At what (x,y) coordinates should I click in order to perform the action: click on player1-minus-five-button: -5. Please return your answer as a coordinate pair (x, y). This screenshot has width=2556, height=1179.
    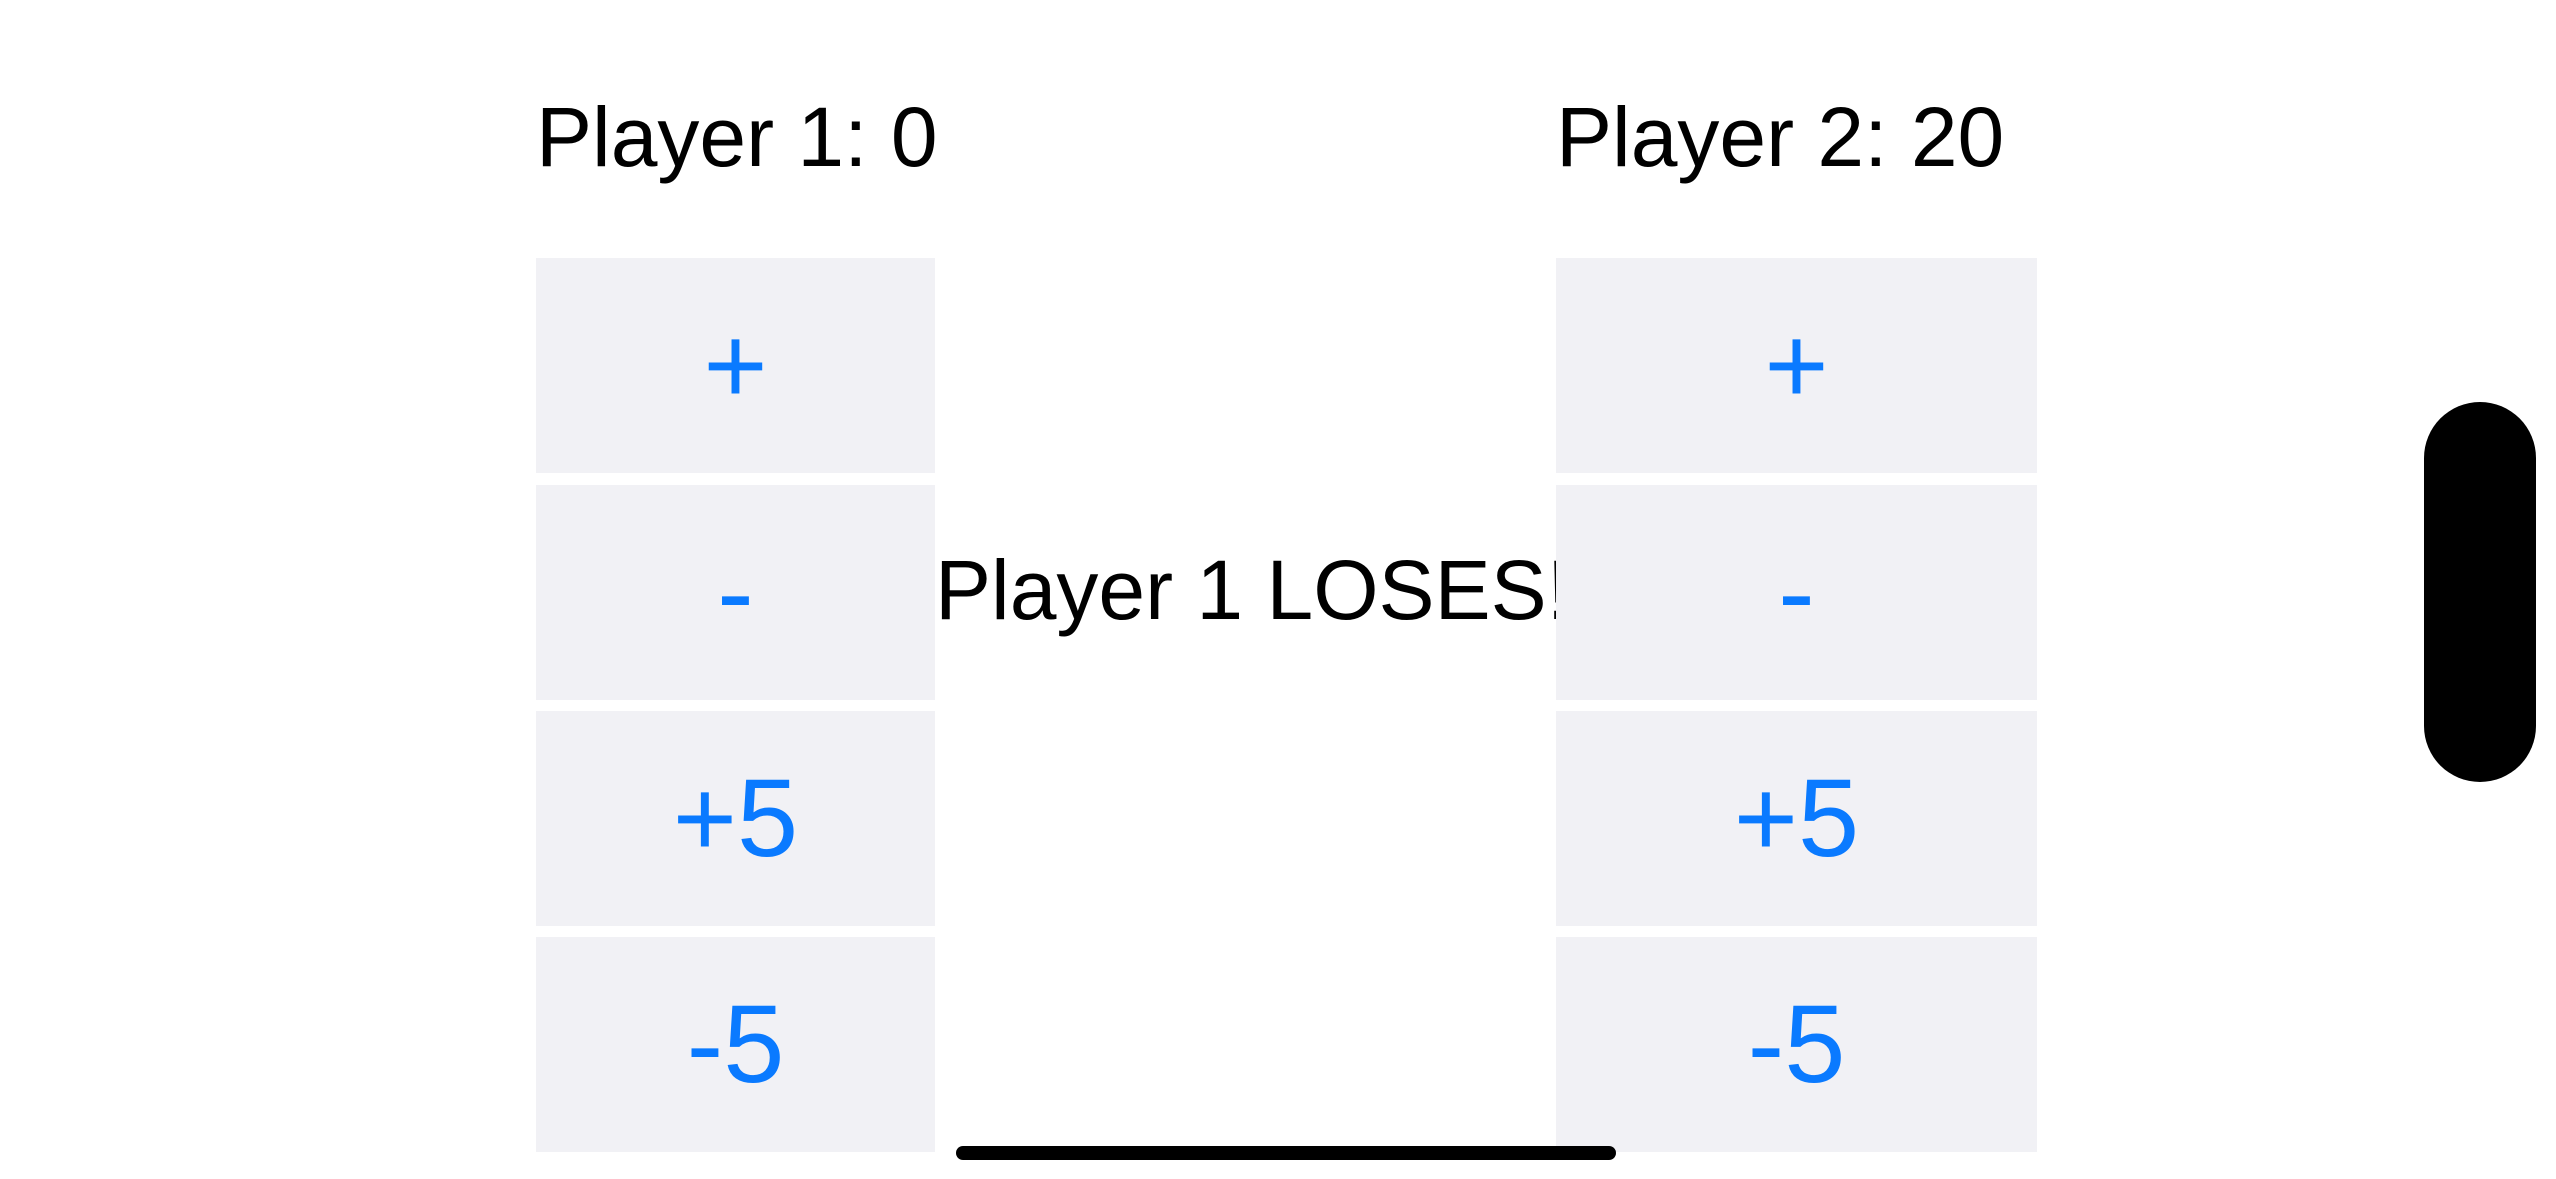
    Looking at the image, I should click on (735, 1044).